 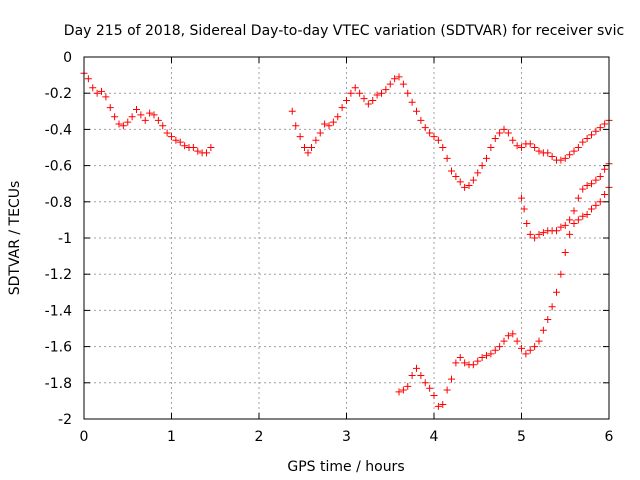 I want to click on x-tick-labels: 0 1 2 3 4 5 6, so click(x=347, y=437).